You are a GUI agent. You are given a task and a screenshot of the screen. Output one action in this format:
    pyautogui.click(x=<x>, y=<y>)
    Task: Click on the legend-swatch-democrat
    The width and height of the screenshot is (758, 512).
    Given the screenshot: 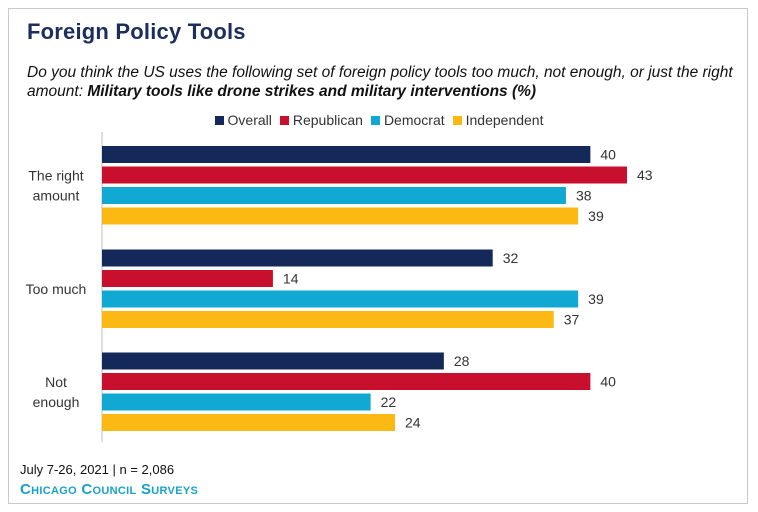 What is the action you would take?
    pyautogui.click(x=375, y=120)
    